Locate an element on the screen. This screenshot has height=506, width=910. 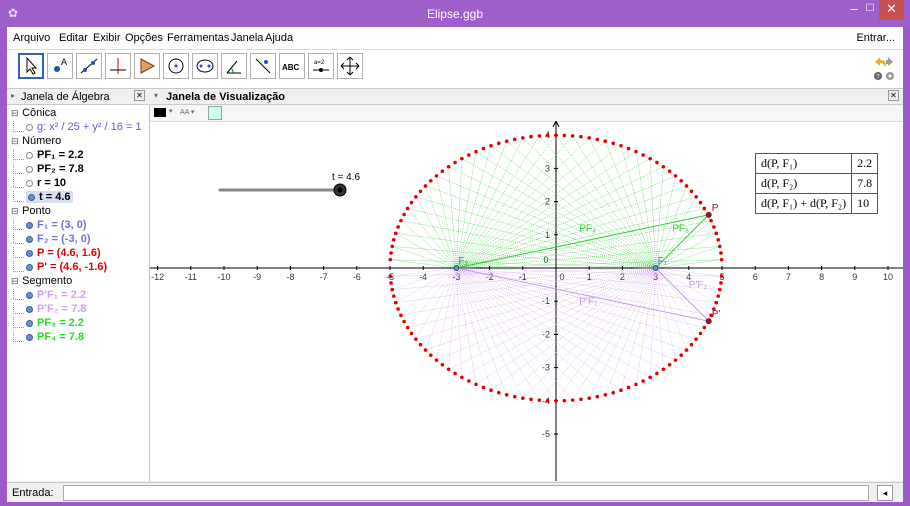
reflect-tool-button is located at coordinates (263, 66).